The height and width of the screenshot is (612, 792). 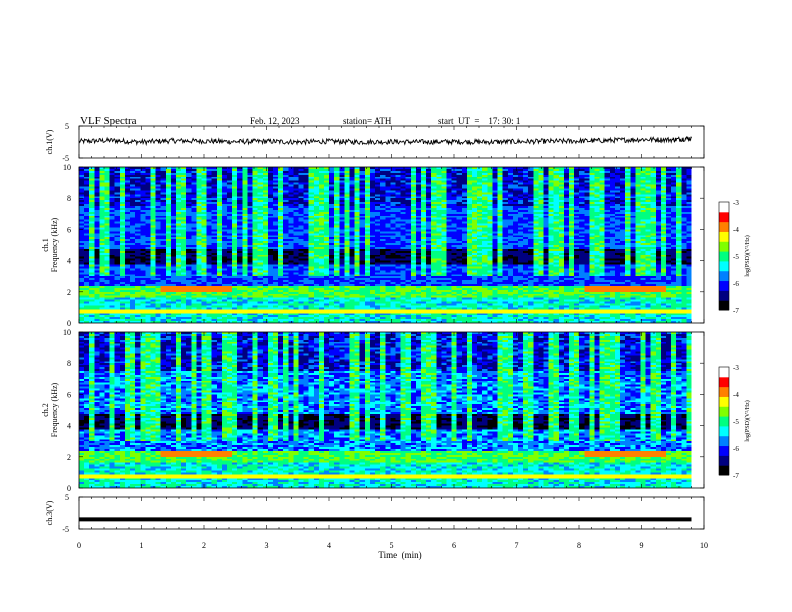 What do you see at coordinates (454, 545) in the screenshot?
I see `x-tick-label: 6` at bounding box center [454, 545].